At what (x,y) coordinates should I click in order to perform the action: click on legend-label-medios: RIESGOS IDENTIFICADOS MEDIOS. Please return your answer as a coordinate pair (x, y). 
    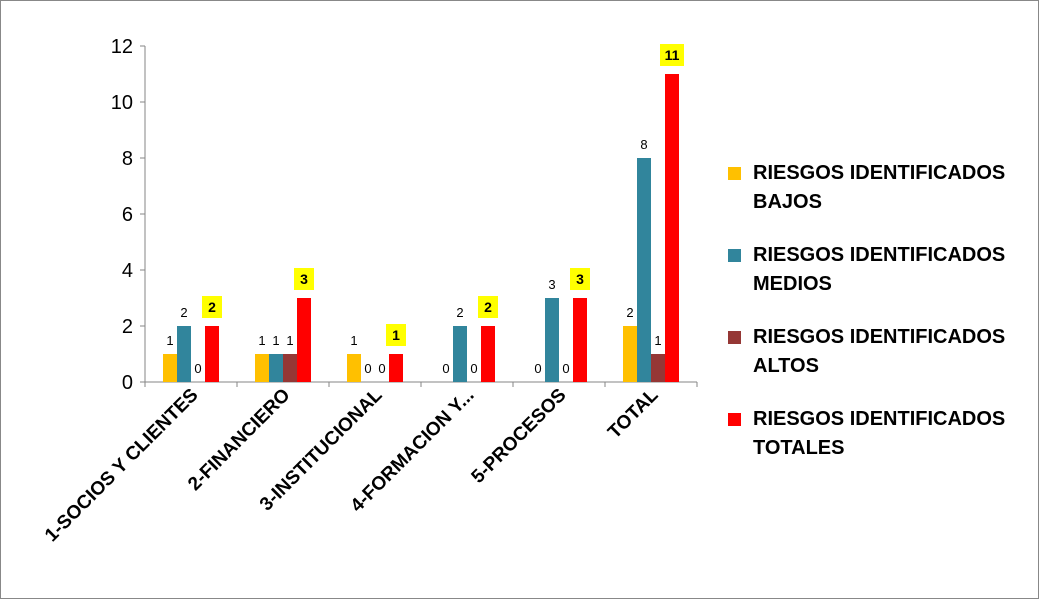
    Looking at the image, I should click on (879, 269).